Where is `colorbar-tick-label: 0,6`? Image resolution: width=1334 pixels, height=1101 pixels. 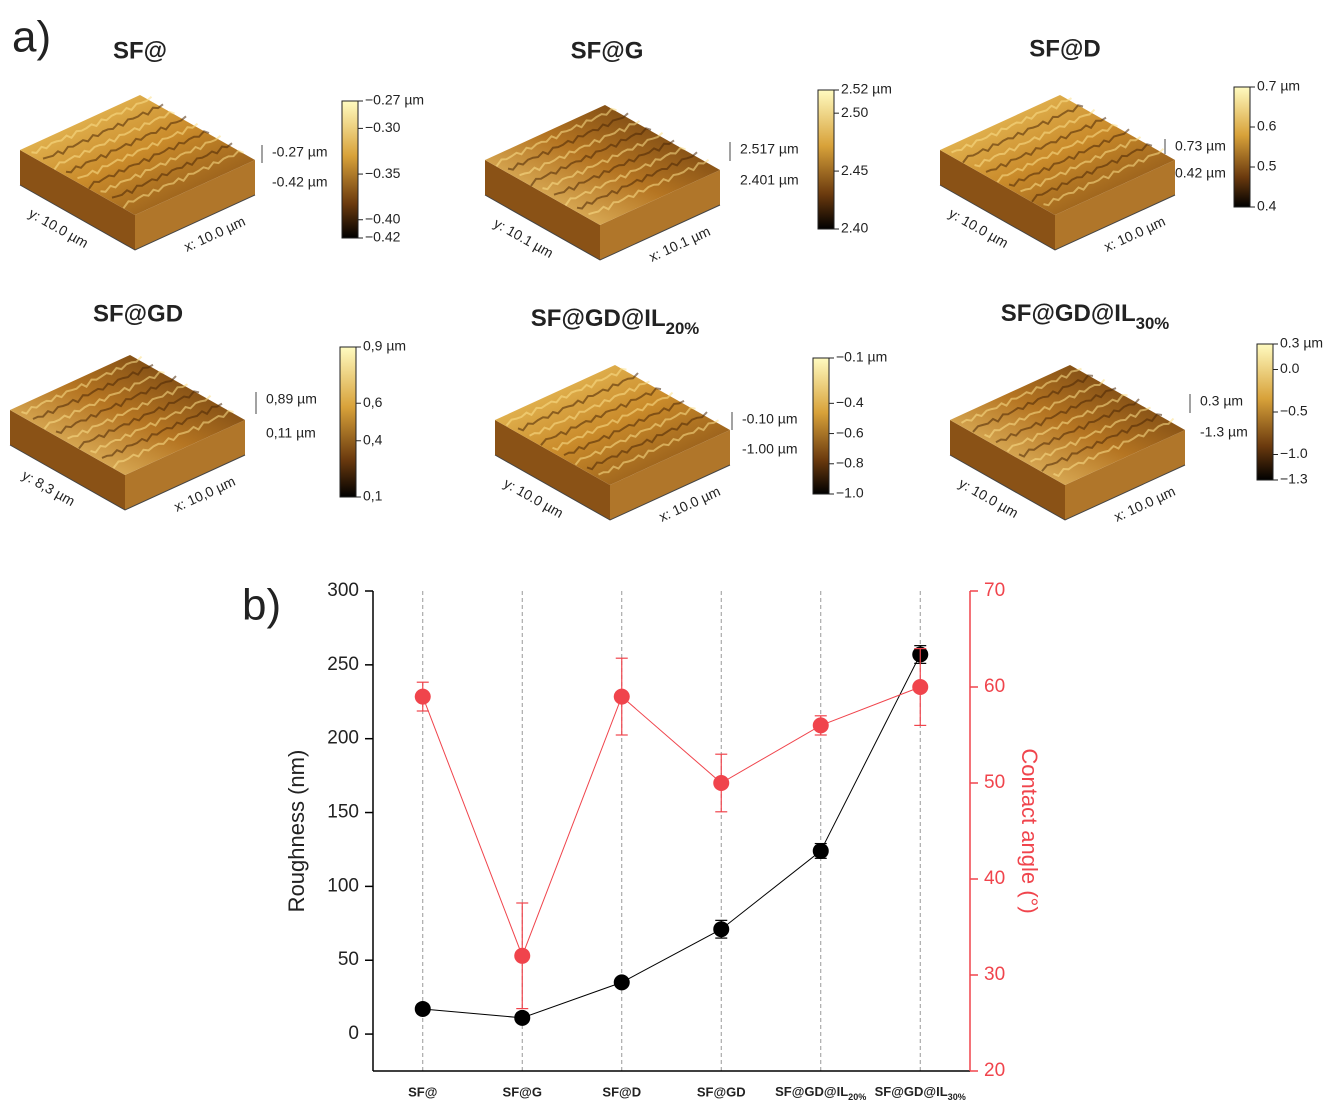
colorbar-tick-label: 0,6 is located at coordinates (373, 402).